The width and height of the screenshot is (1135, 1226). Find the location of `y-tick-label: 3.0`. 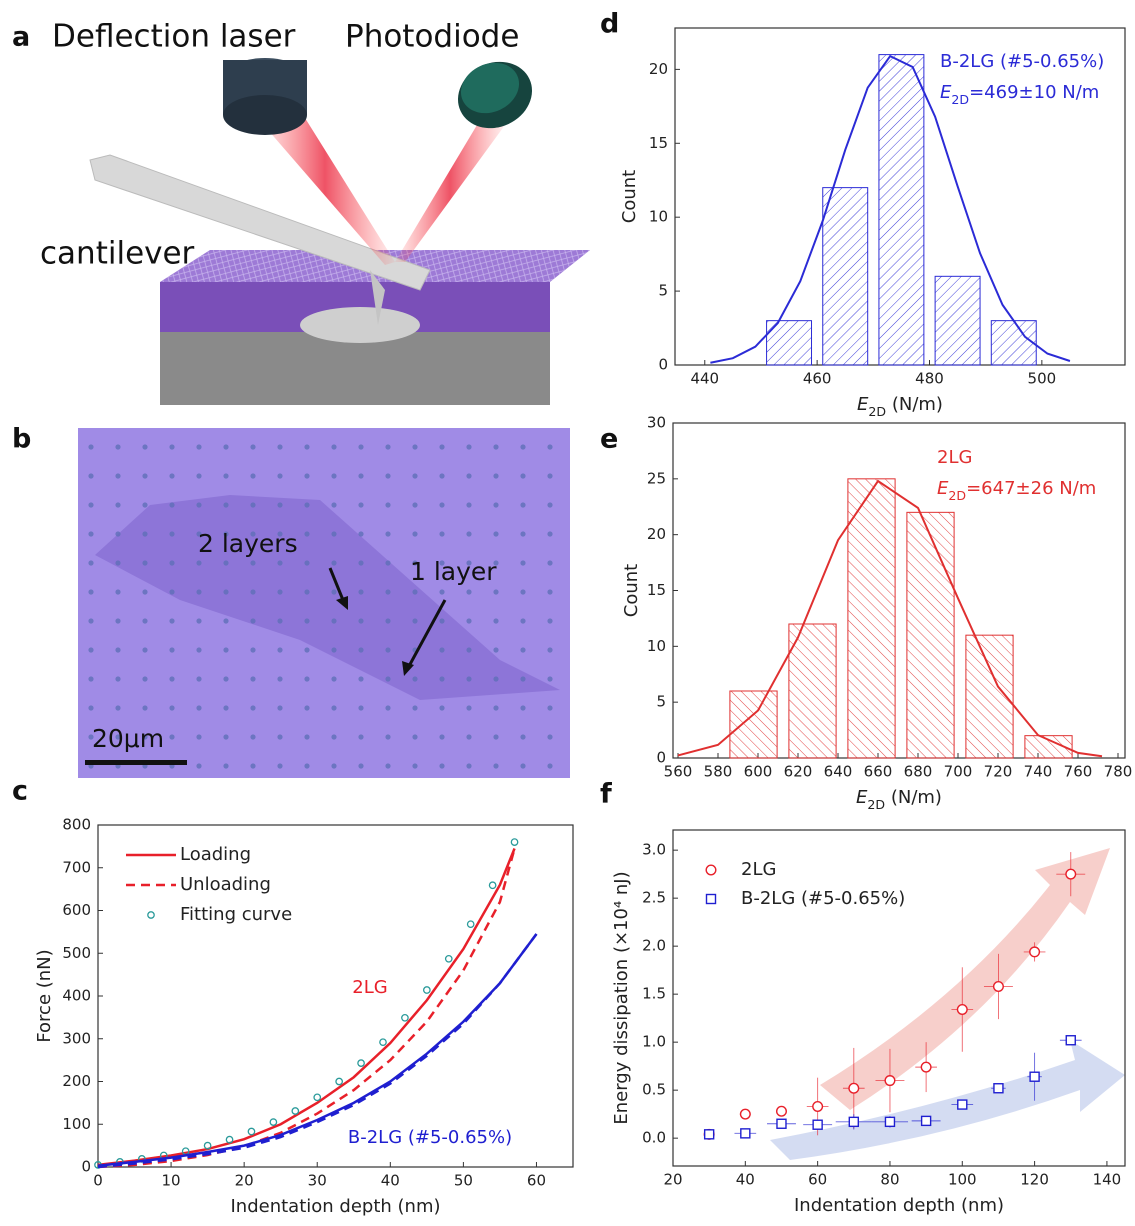

y-tick-label: 3.0 is located at coordinates (654, 850).